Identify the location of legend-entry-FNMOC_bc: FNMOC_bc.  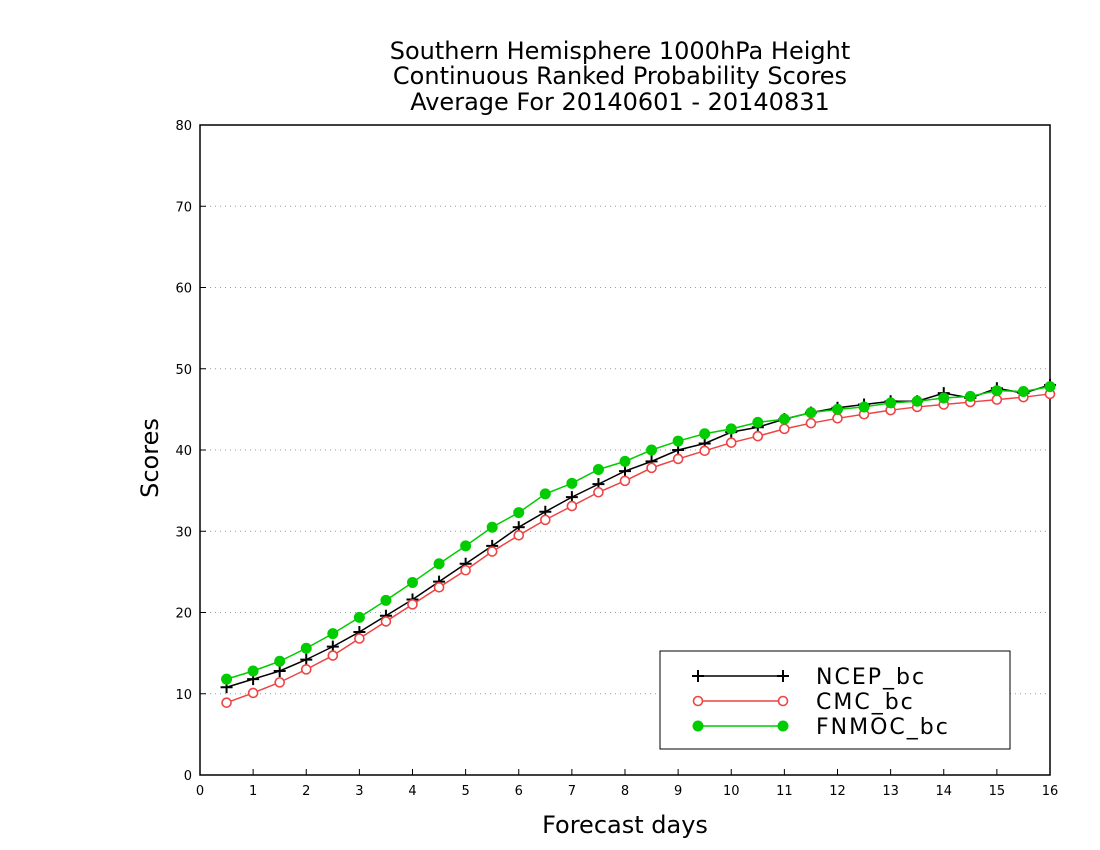
(821, 727).